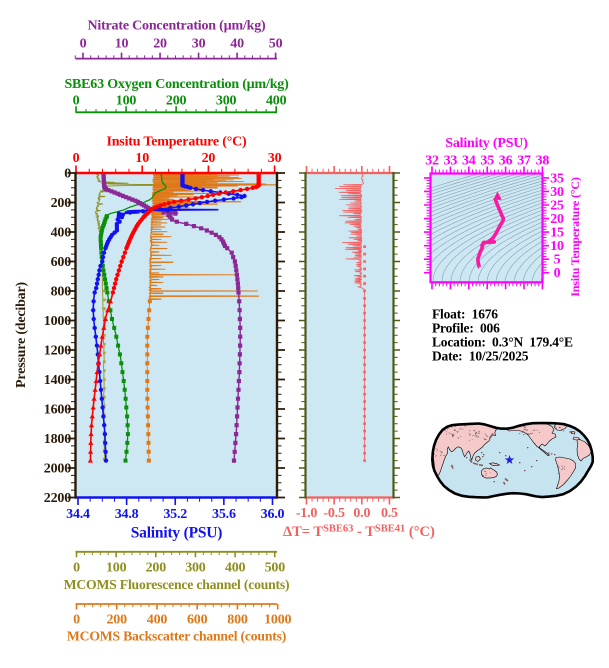 The height and width of the screenshot is (668, 609). What do you see at coordinates (237, 43) in the screenshot?
I see `svg-text: 40` at bounding box center [237, 43].